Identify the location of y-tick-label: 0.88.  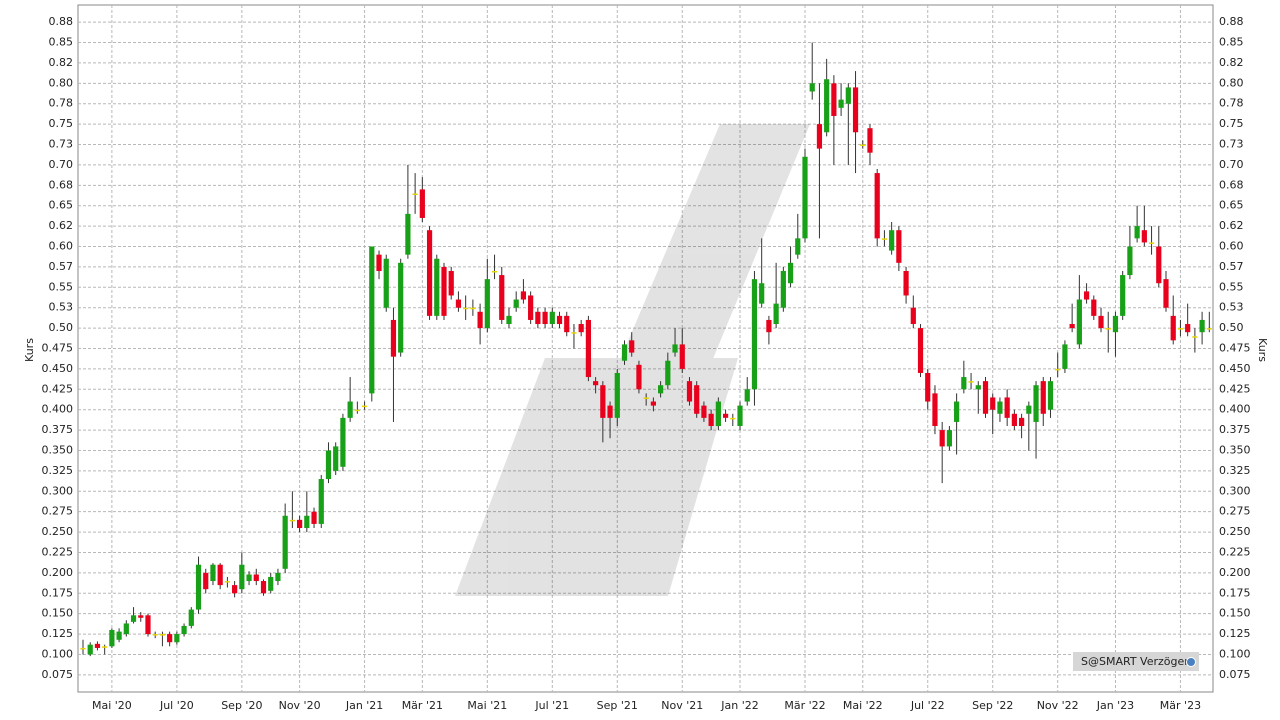
(61, 21).